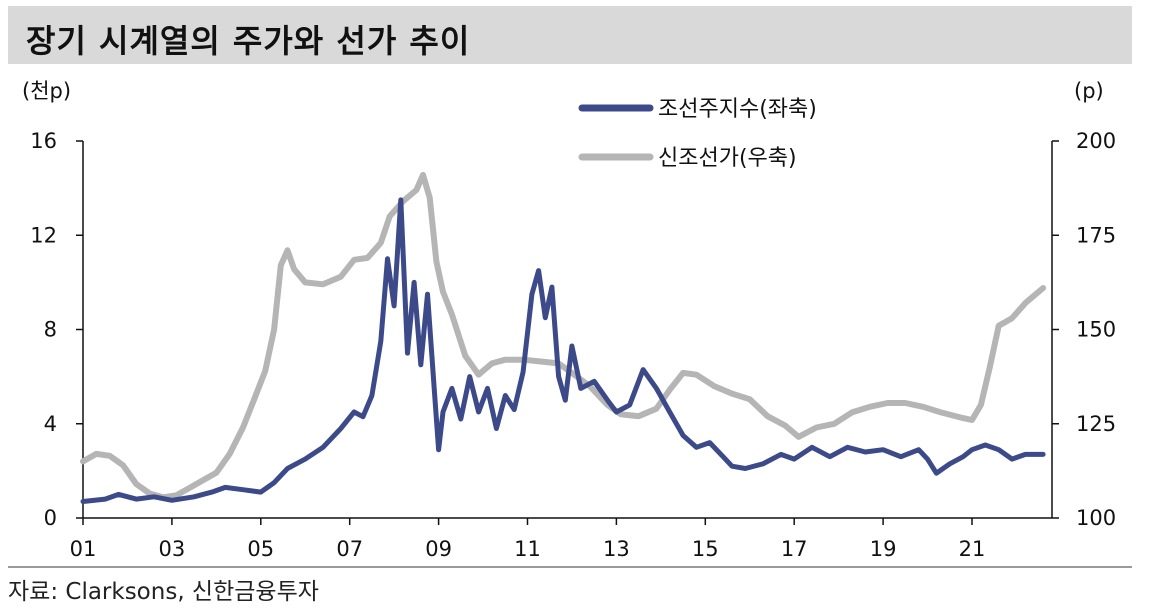 The width and height of the screenshot is (1150, 616). Describe the element at coordinates (248, 41) in the screenshot. I see `page-title: 장기 시계열의 주가와 선가 추이` at that location.